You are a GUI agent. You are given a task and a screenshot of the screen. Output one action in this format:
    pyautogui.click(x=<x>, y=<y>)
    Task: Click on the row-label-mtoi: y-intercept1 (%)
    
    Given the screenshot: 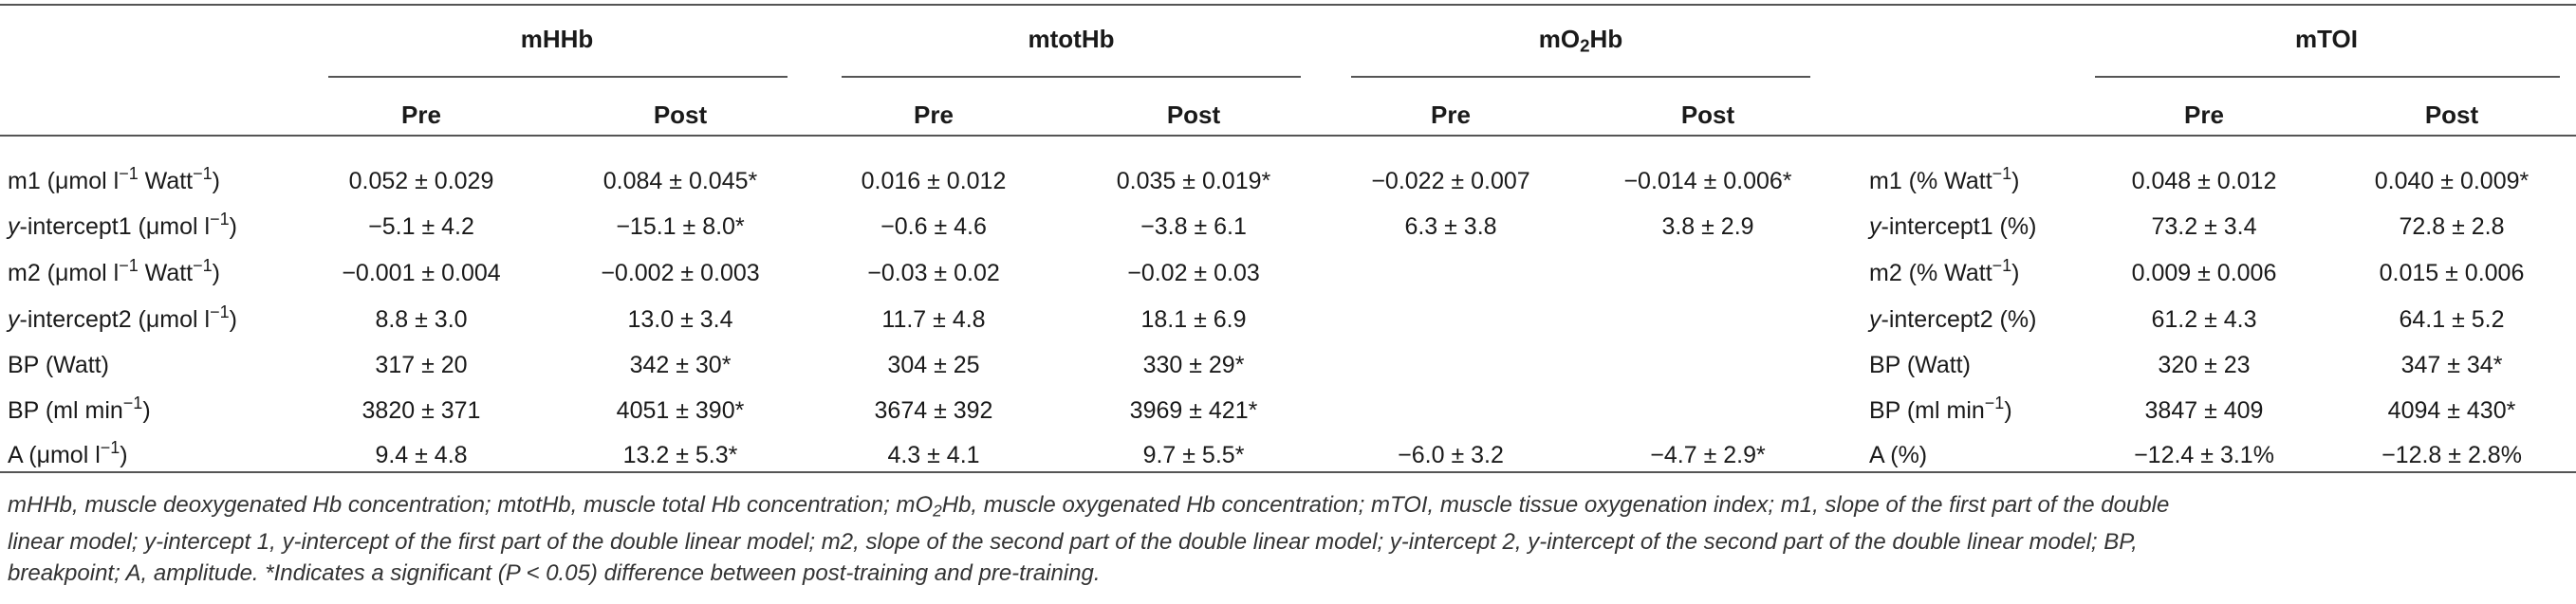 What is the action you would take?
    pyautogui.click(x=1953, y=226)
    